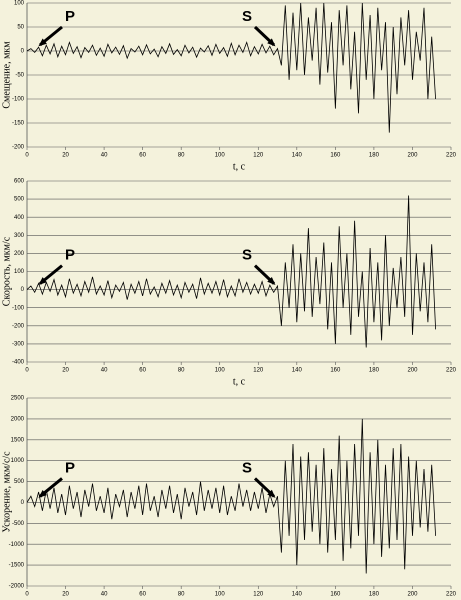  Describe the element at coordinates (6, 271) in the screenshot. I see `y-axis-label: Скорость, мкм/с` at that location.